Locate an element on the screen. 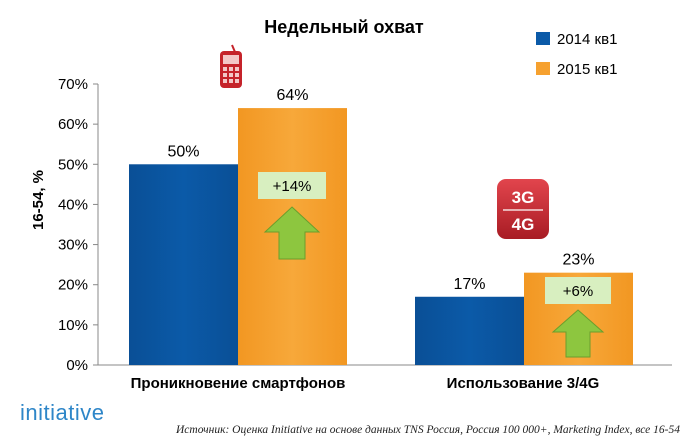 This screenshot has height=443, width=700. legend-label-2015: 2015 кв1 is located at coordinates (587, 69).